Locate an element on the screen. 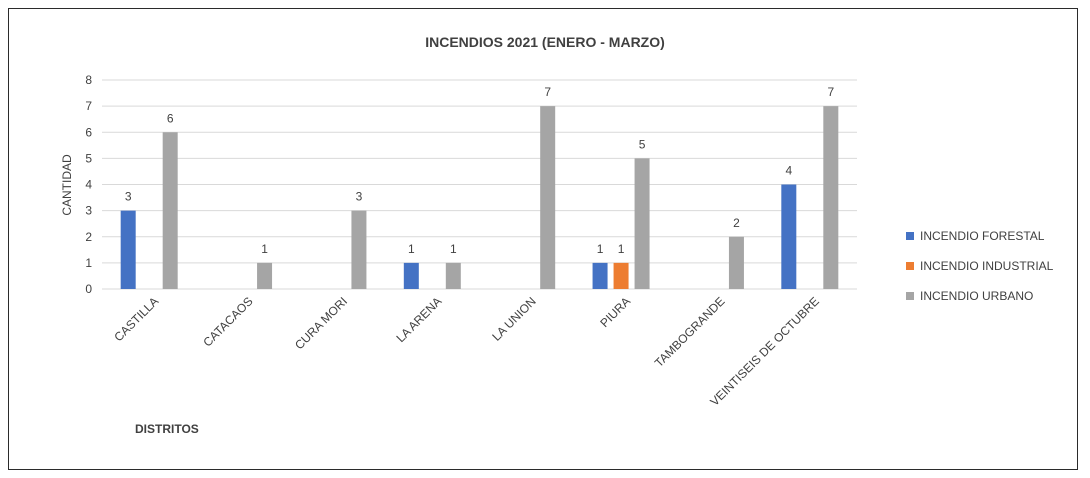 The height and width of the screenshot is (478, 1090). y-axis-title: CANTIDAD is located at coordinates (67, 185).